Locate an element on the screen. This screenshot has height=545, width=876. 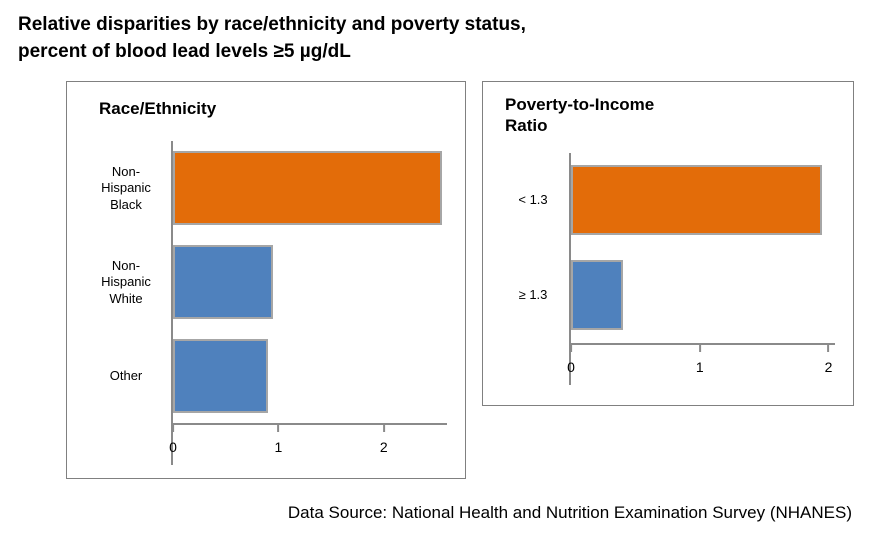
poverty-income-plot-area: 0 1 2 is located at coordinates (701, 268).